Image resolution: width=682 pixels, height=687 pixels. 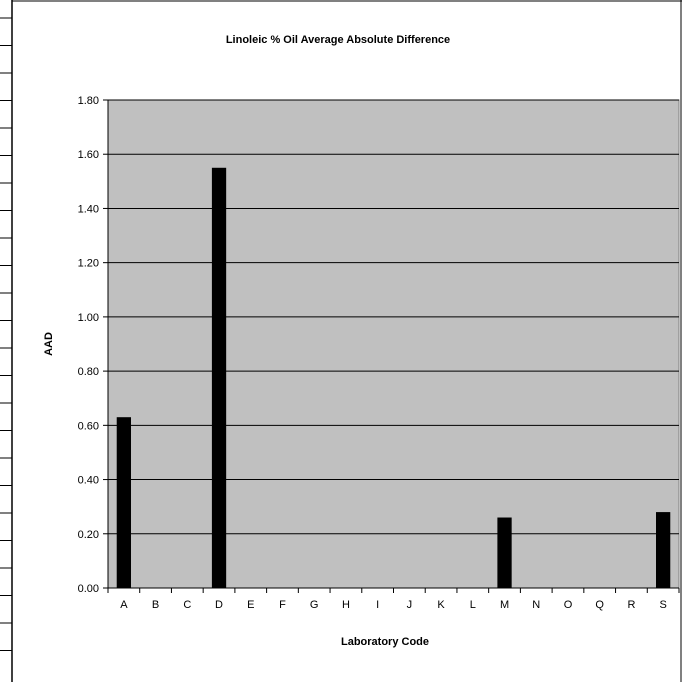 I want to click on x-tick-label: I, so click(x=377, y=605).